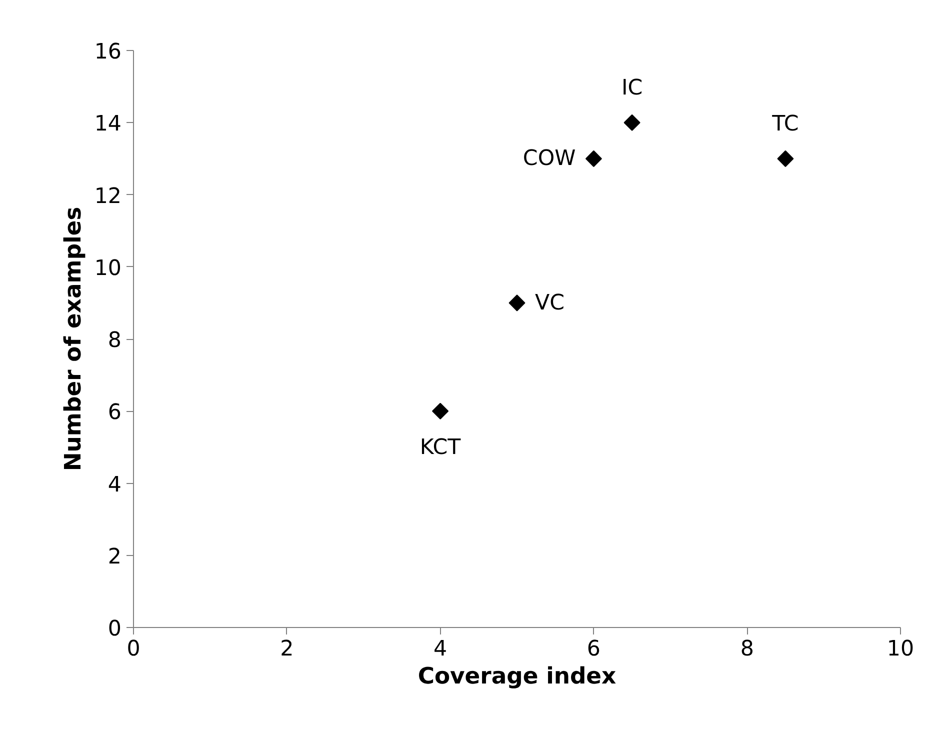  I want to click on x-tick-label: 0, so click(133, 649).